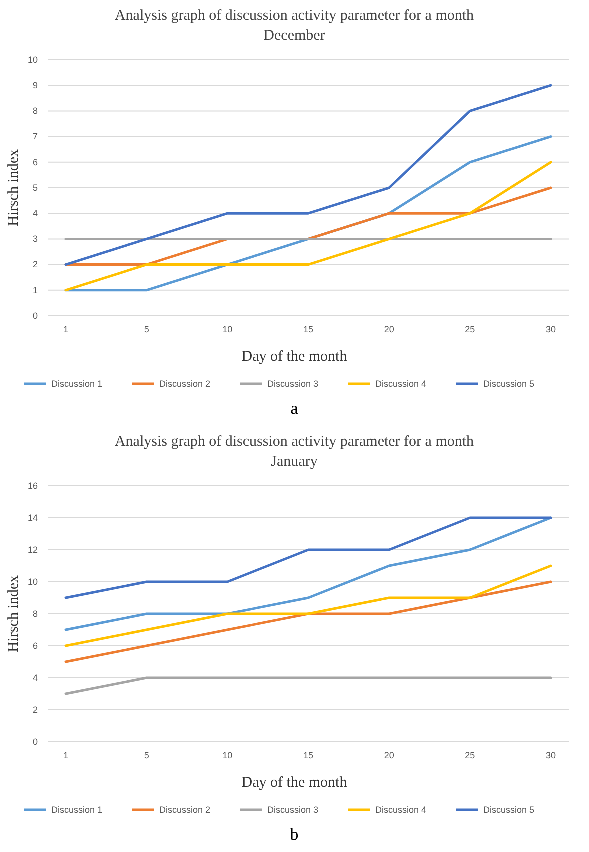 The height and width of the screenshot is (852, 589). What do you see at coordinates (295, 36) in the screenshot?
I see `chart-subtitle: December` at bounding box center [295, 36].